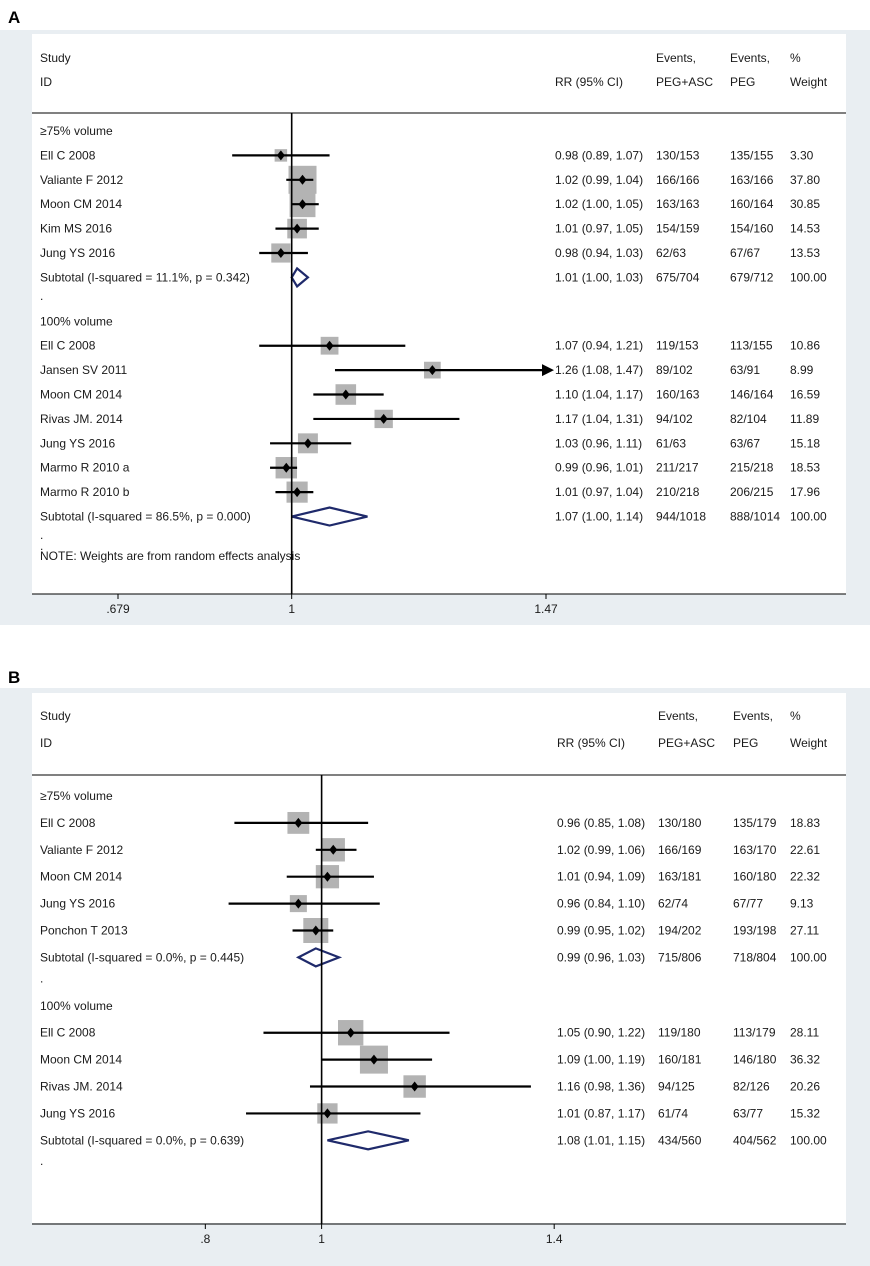 The width and height of the screenshot is (870, 1266). Describe the element at coordinates (291, 609) in the screenshot. I see `x-tick-label: 1` at that location.